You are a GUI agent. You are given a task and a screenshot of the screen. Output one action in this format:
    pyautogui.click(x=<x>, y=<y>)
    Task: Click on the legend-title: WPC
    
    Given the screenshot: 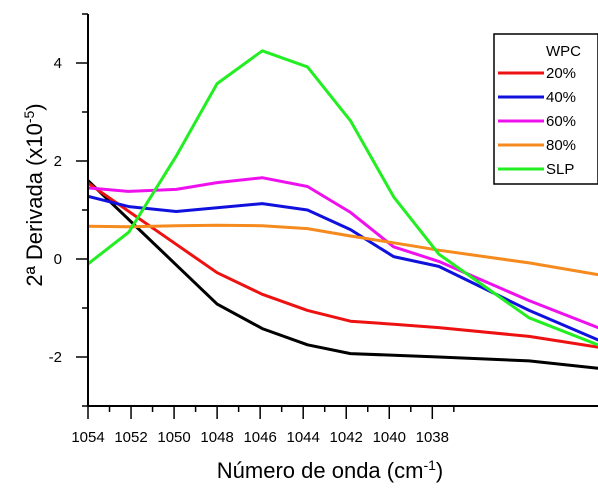 What is the action you would take?
    pyautogui.click(x=563, y=51)
    